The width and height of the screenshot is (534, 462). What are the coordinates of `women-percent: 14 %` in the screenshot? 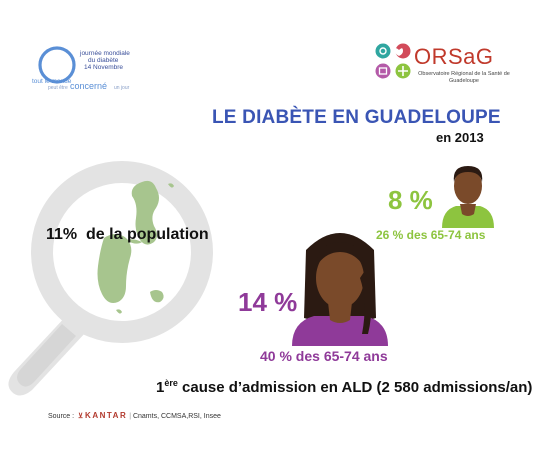 It's located at (268, 302).